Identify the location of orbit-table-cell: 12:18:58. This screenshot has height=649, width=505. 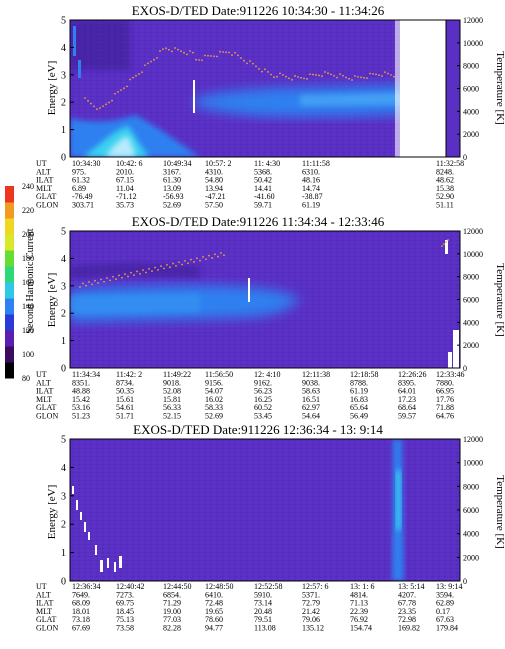
(364, 374).